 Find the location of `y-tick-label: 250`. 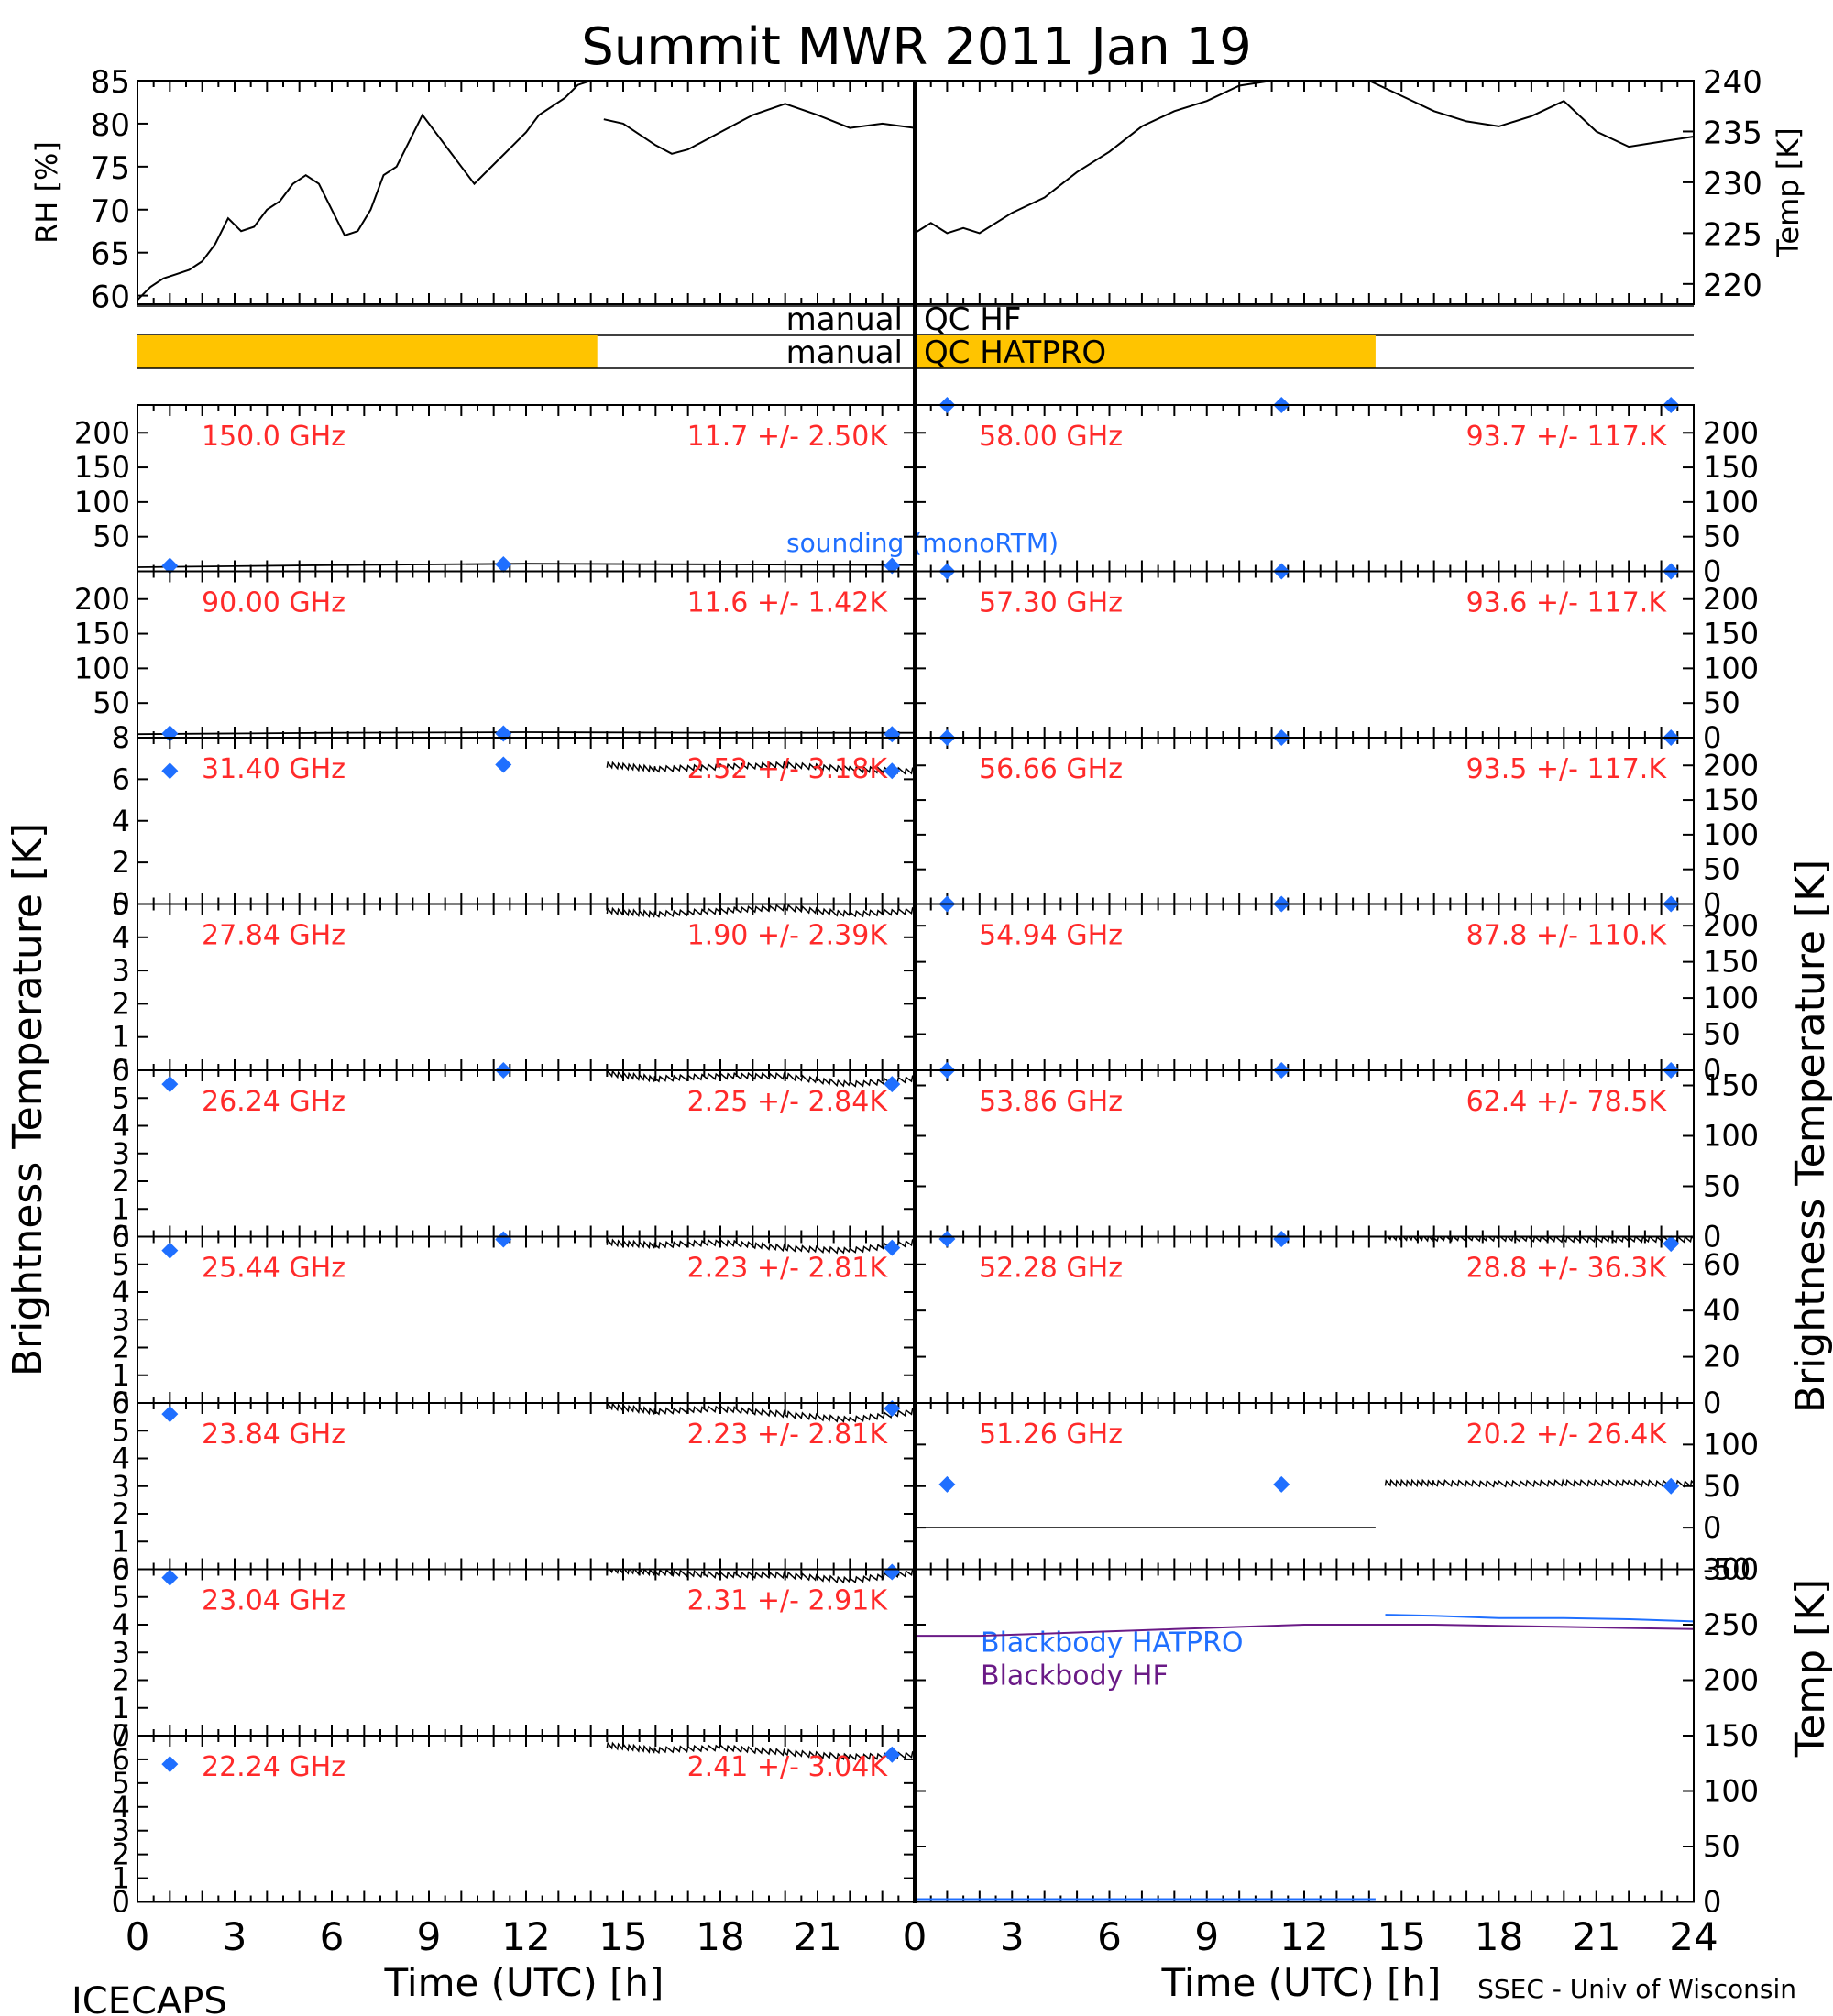

y-tick-label: 250 is located at coordinates (1731, 1624).